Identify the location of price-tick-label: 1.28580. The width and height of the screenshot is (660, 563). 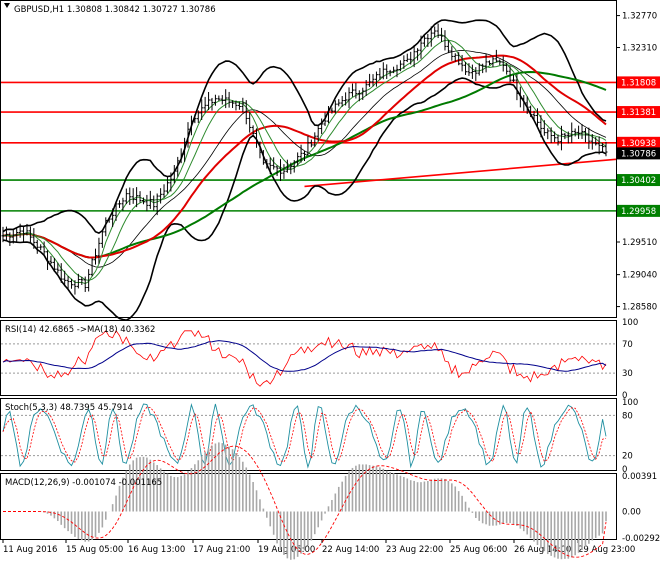
(639, 308).